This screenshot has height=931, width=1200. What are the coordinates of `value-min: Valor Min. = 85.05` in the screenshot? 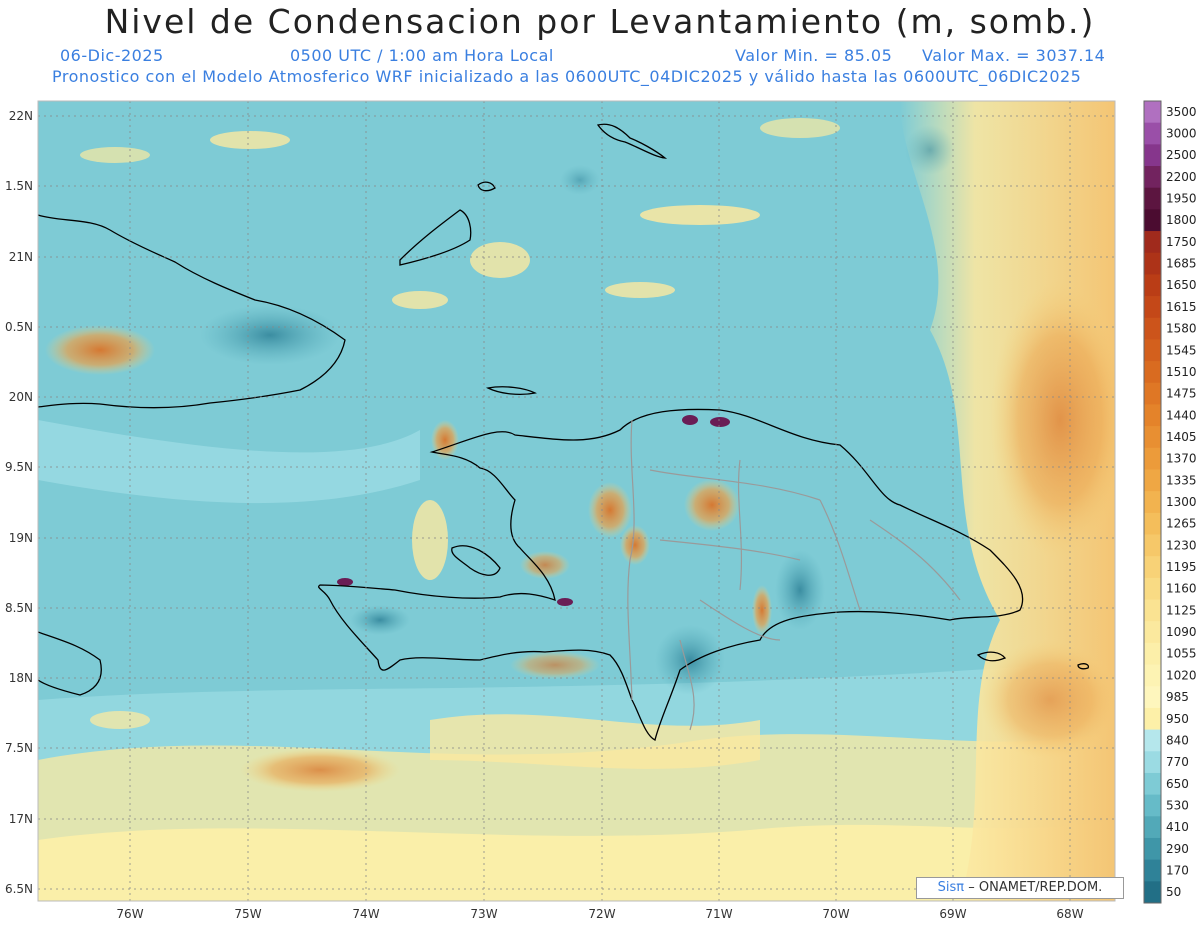 It's located at (814, 55).